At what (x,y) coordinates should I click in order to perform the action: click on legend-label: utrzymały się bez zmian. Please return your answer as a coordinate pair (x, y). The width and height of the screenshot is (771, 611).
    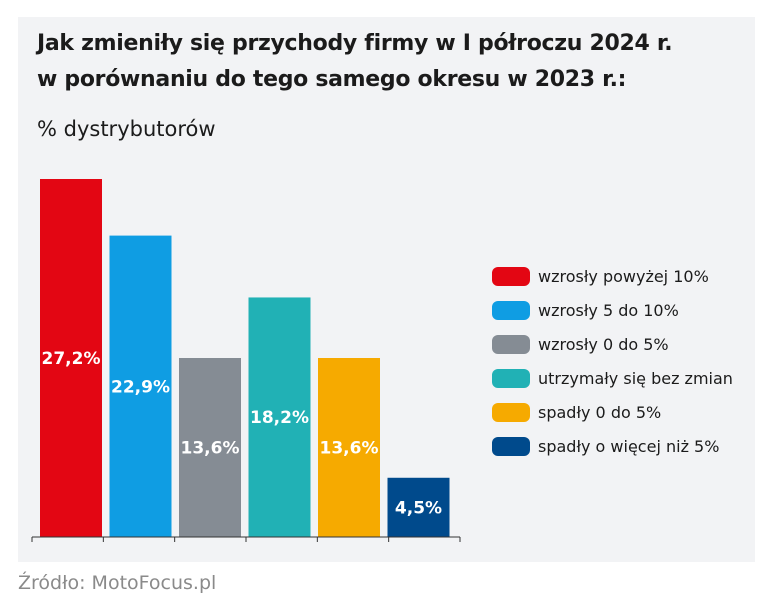
    Looking at the image, I should click on (635, 378).